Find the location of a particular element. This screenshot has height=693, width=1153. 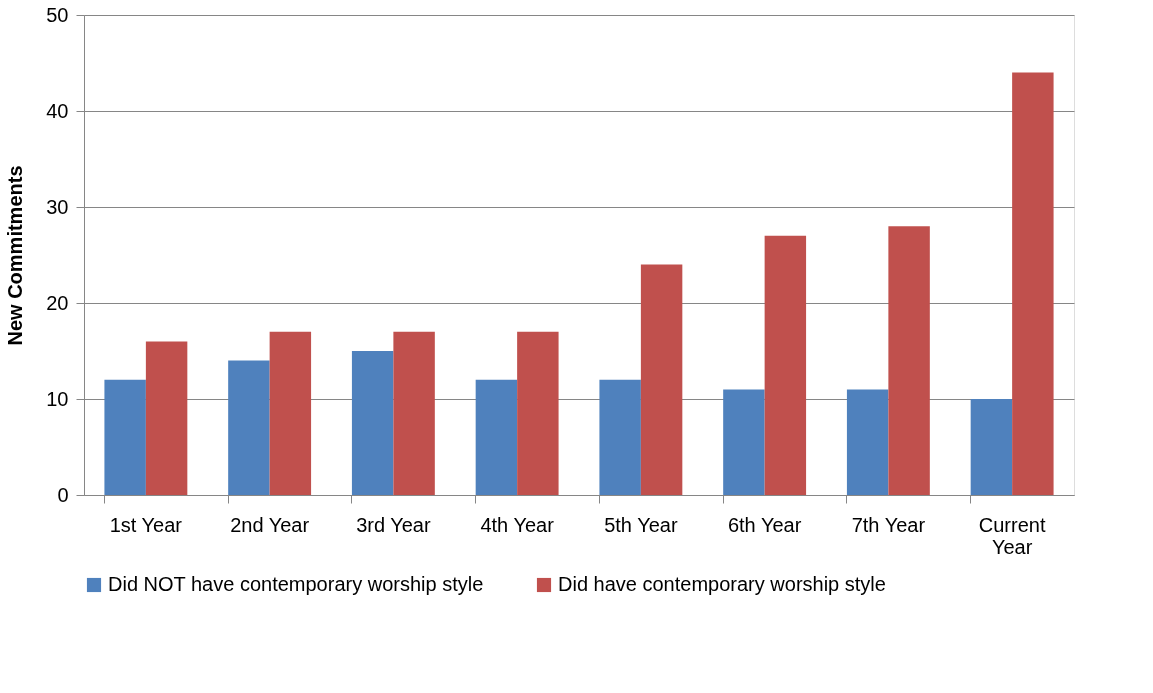

y-axis-title: New Commitments is located at coordinates (15, 255).